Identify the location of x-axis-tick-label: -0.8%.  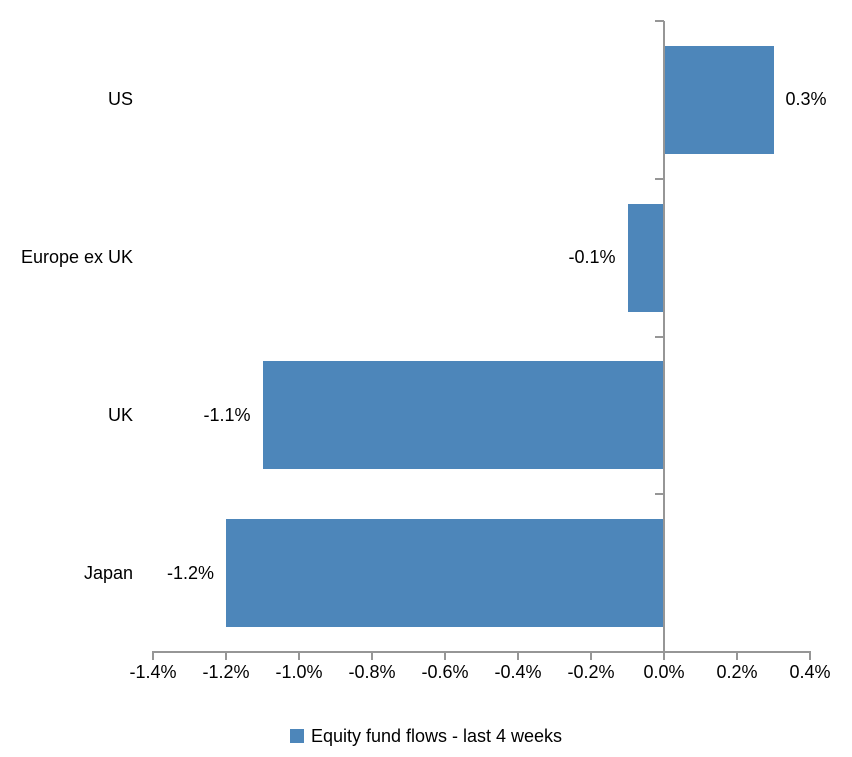
(372, 672).